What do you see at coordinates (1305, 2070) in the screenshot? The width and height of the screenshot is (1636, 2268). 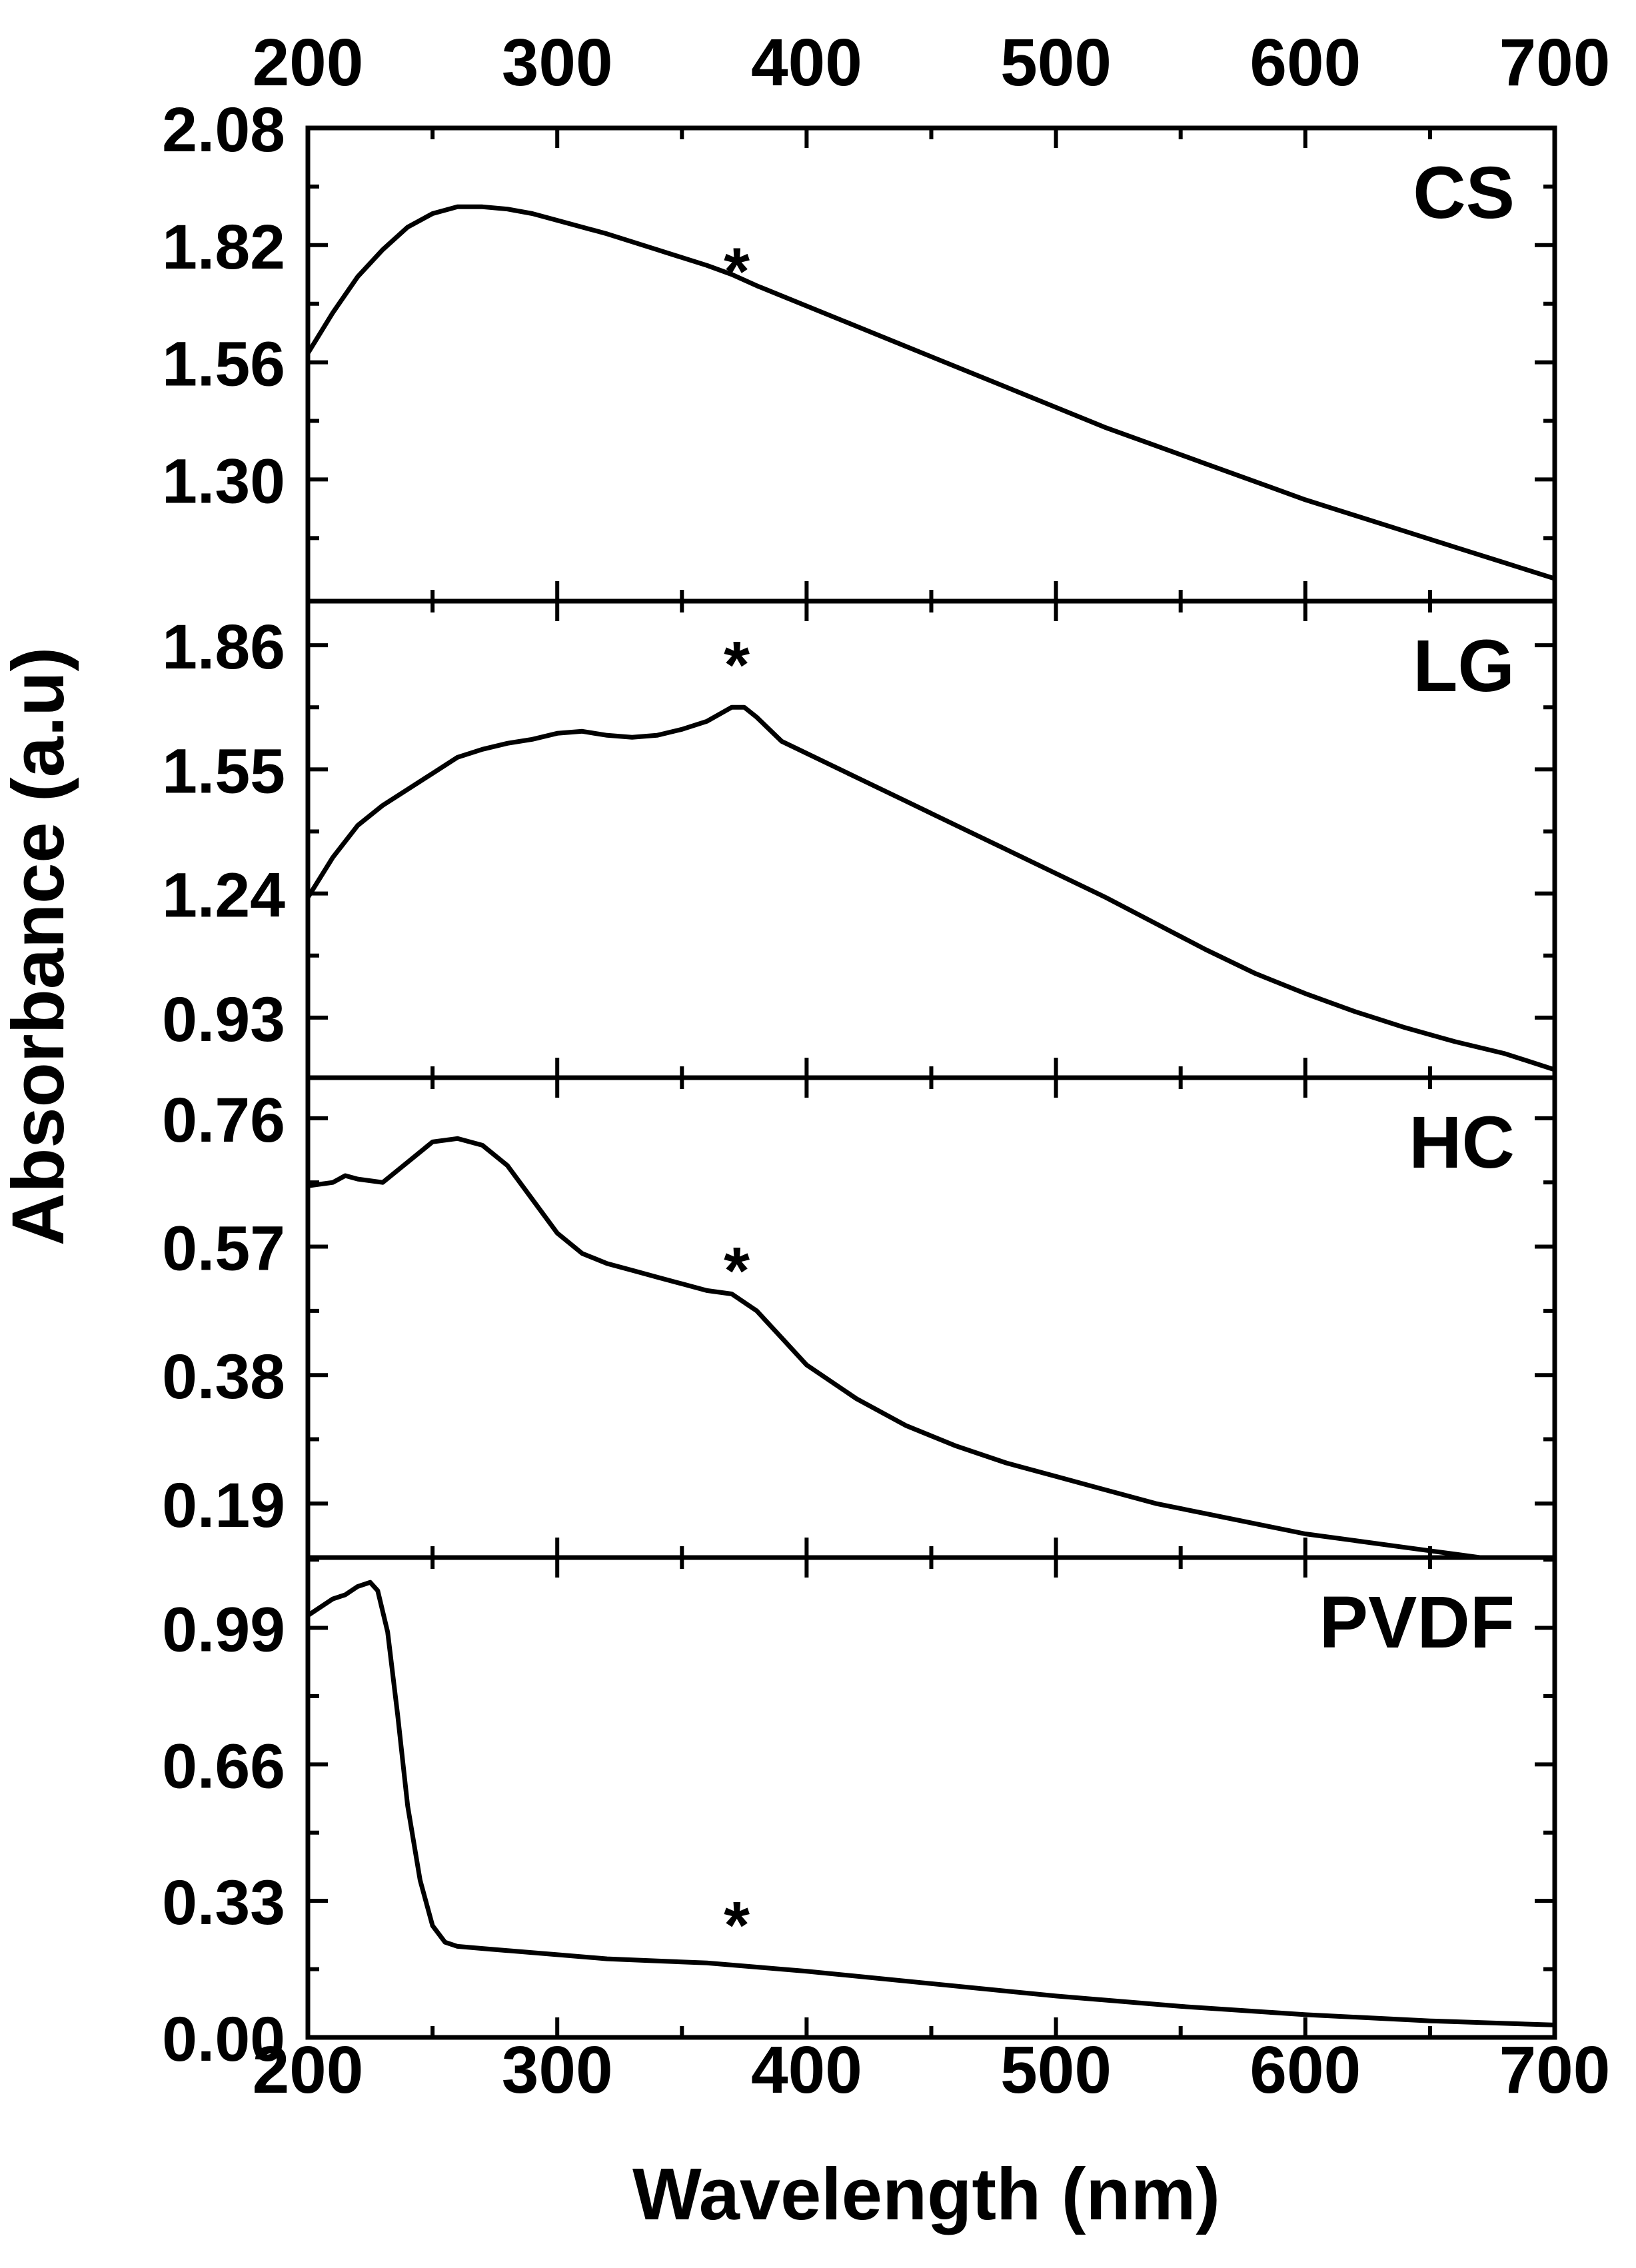 I see `x-tick-label-bottom: 600` at bounding box center [1305, 2070].